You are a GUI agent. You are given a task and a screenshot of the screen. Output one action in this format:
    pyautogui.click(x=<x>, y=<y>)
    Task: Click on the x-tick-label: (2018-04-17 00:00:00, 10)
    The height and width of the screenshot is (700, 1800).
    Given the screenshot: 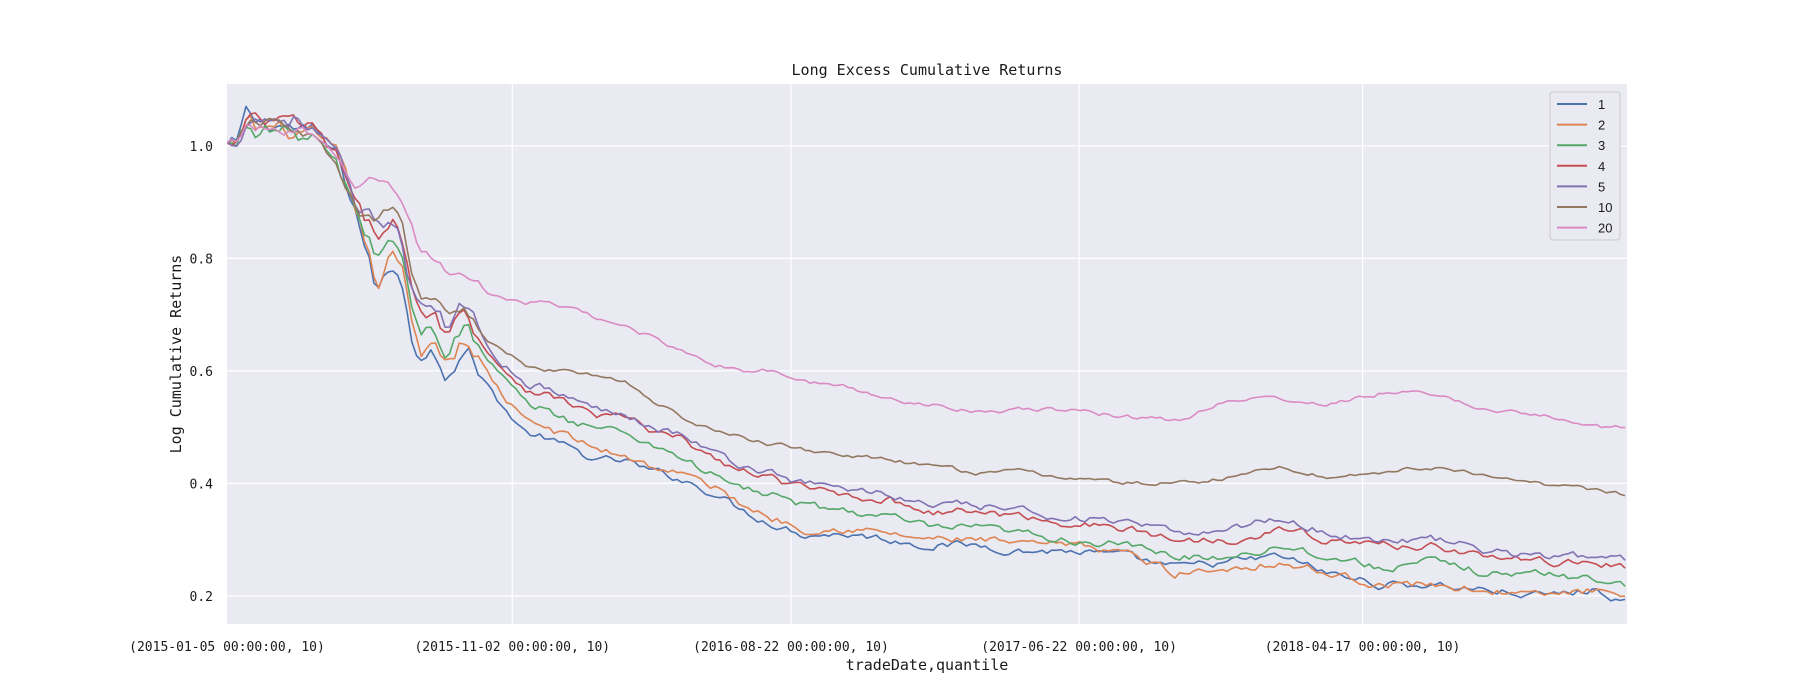 What is the action you would take?
    pyautogui.click(x=1363, y=647)
    